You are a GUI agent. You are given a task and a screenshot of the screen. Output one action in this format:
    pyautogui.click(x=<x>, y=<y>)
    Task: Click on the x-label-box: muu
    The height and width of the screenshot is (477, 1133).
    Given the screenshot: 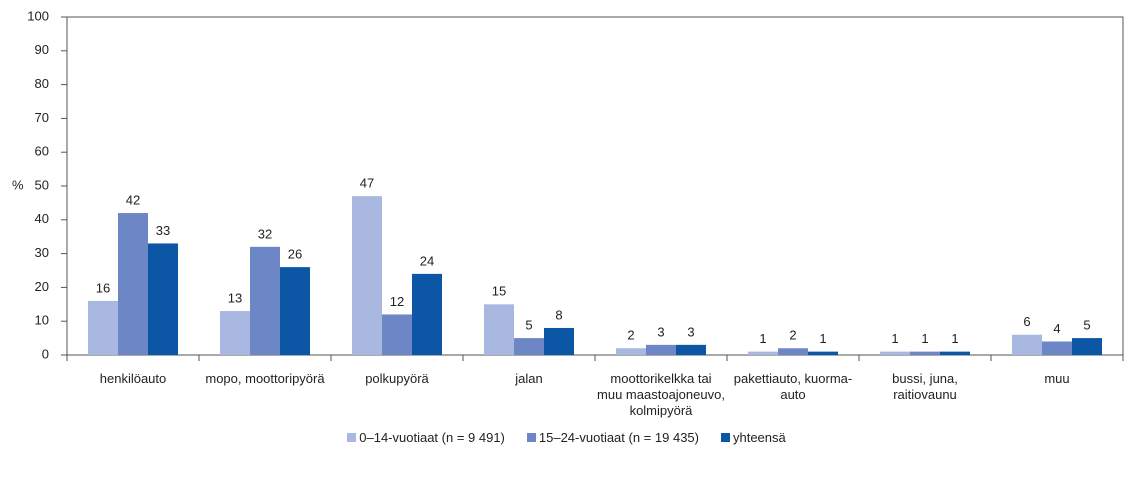 What is the action you would take?
    pyautogui.click(x=1057, y=378)
    